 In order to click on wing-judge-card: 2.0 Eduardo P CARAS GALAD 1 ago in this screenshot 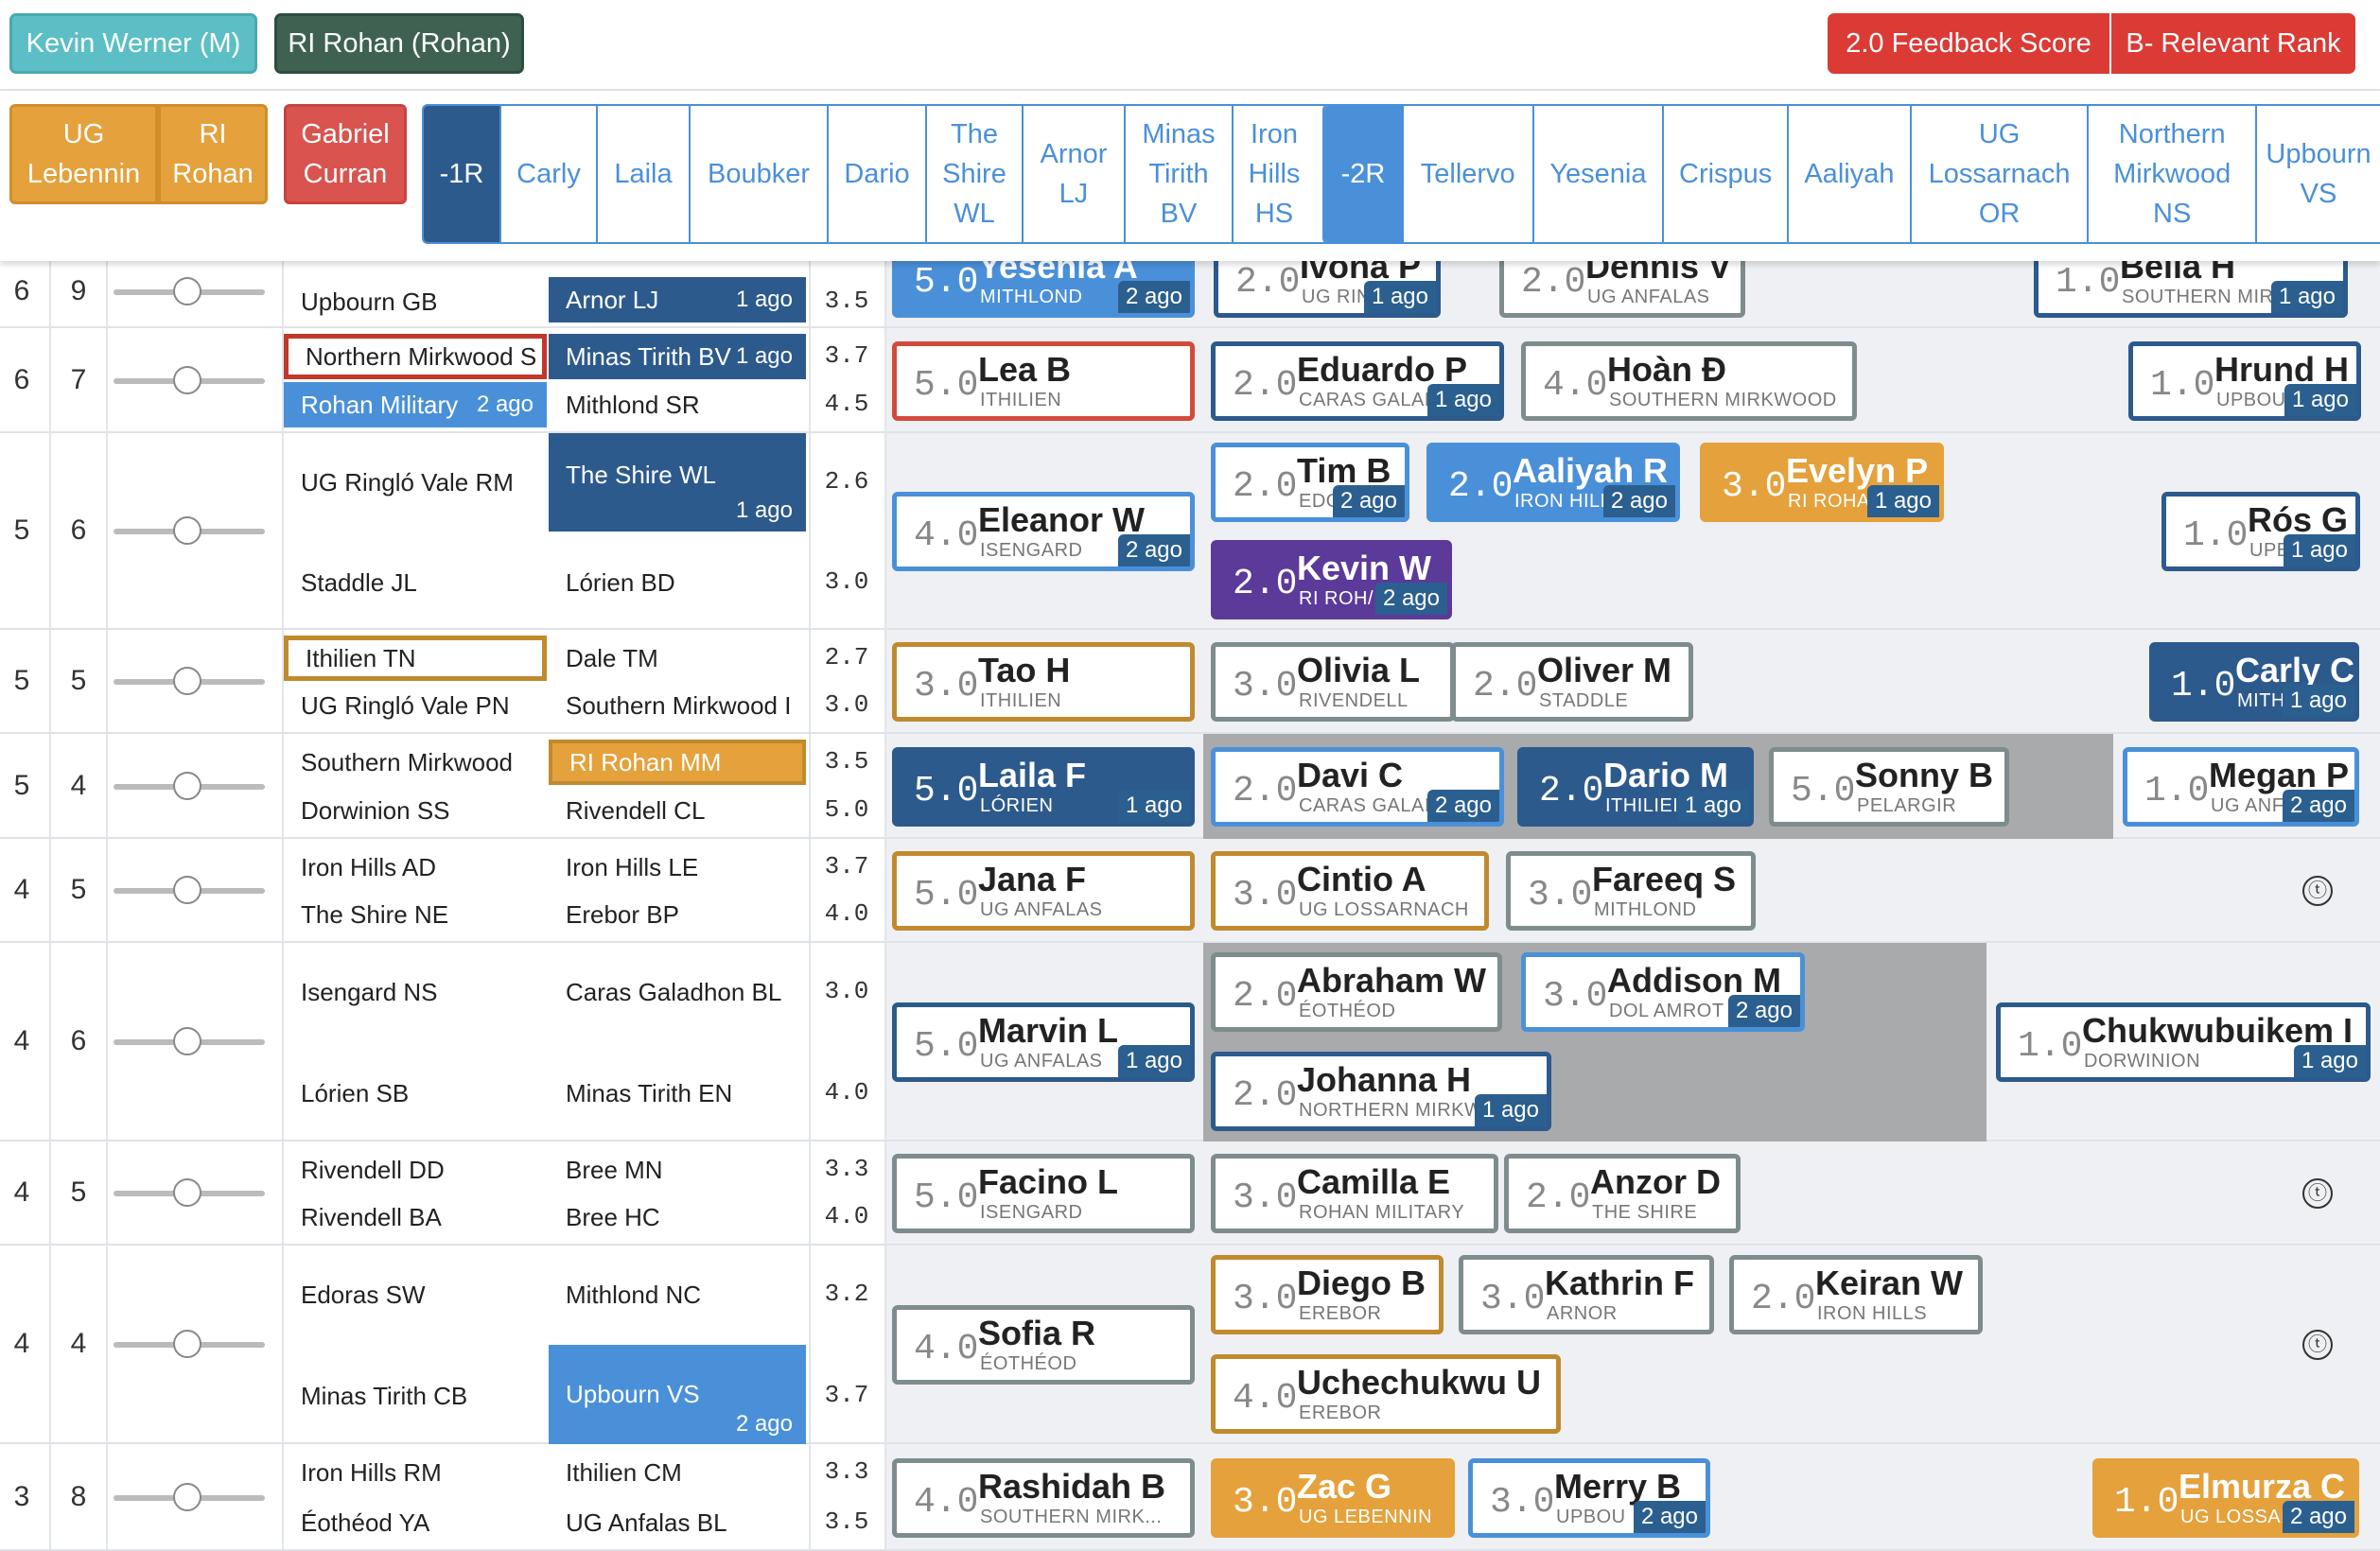, I will do `click(1357, 380)`.